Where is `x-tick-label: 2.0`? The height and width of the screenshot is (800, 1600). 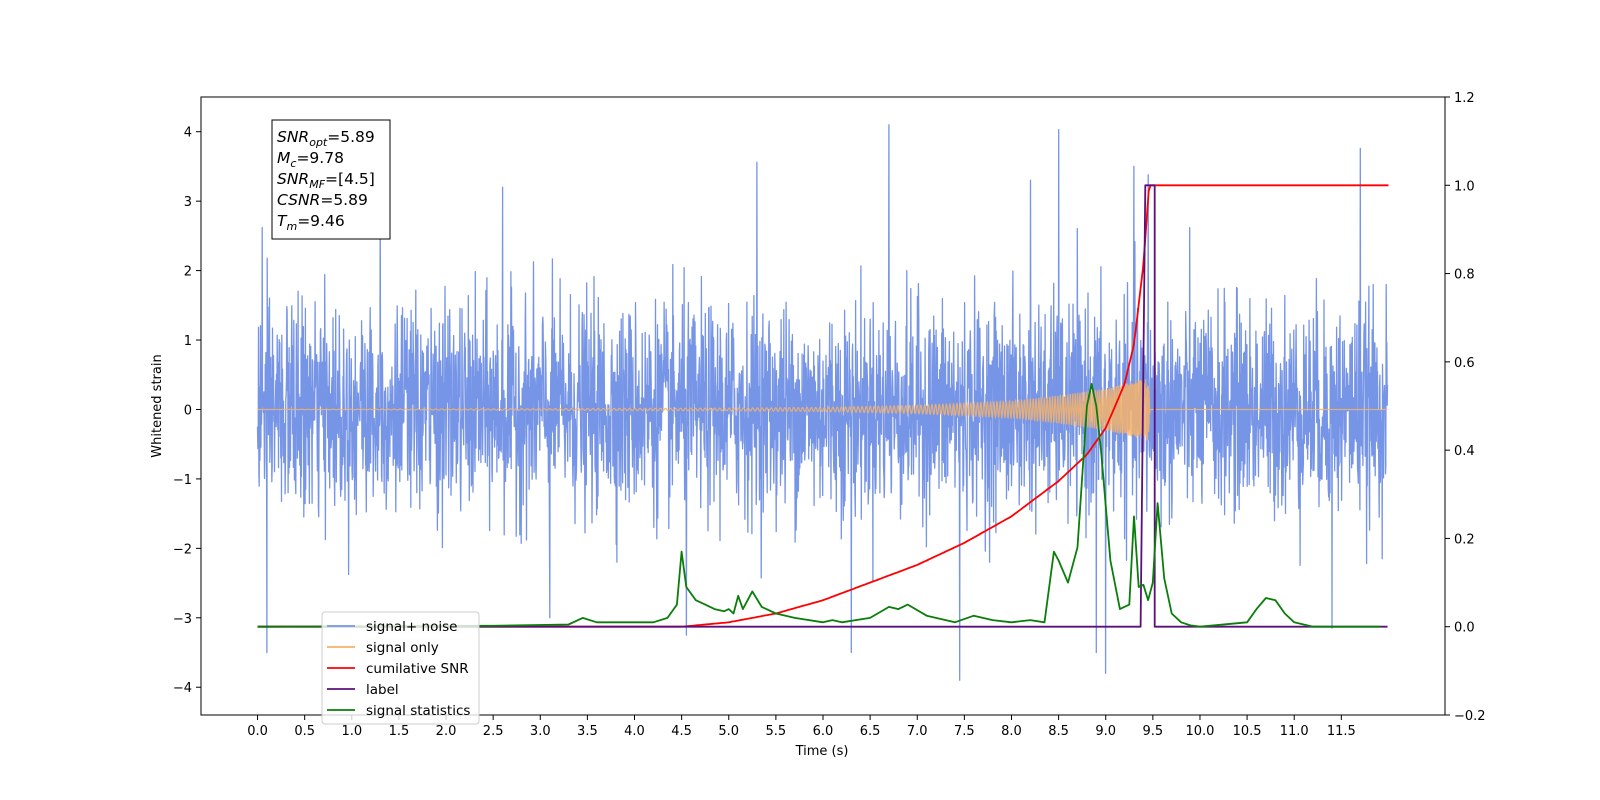 x-tick-label: 2.0 is located at coordinates (446, 731).